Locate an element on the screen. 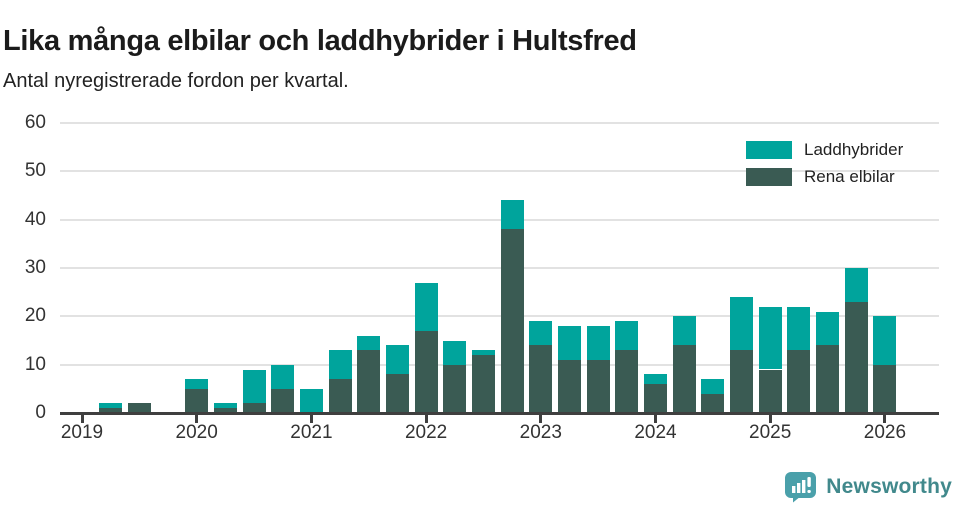 The height and width of the screenshot is (505, 960). bar-segment-rena-elbilar-2020-q3 is located at coordinates (254, 408).